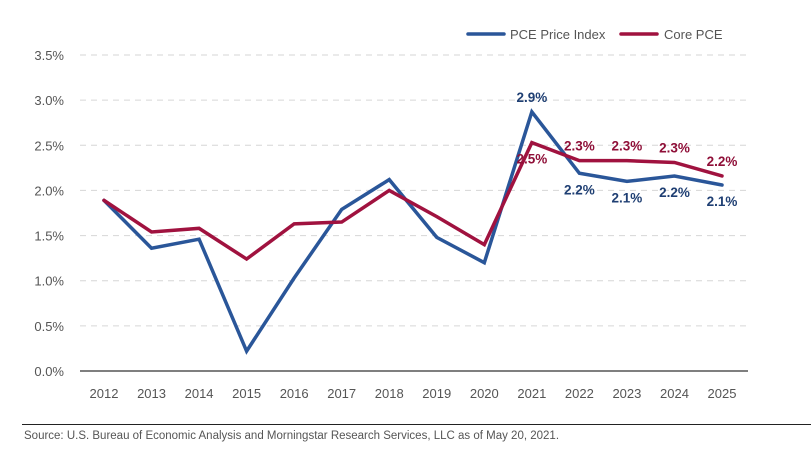 The height and width of the screenshot is (461, 811). I want to click on x-tick-label: 2012, so click(104, 393).